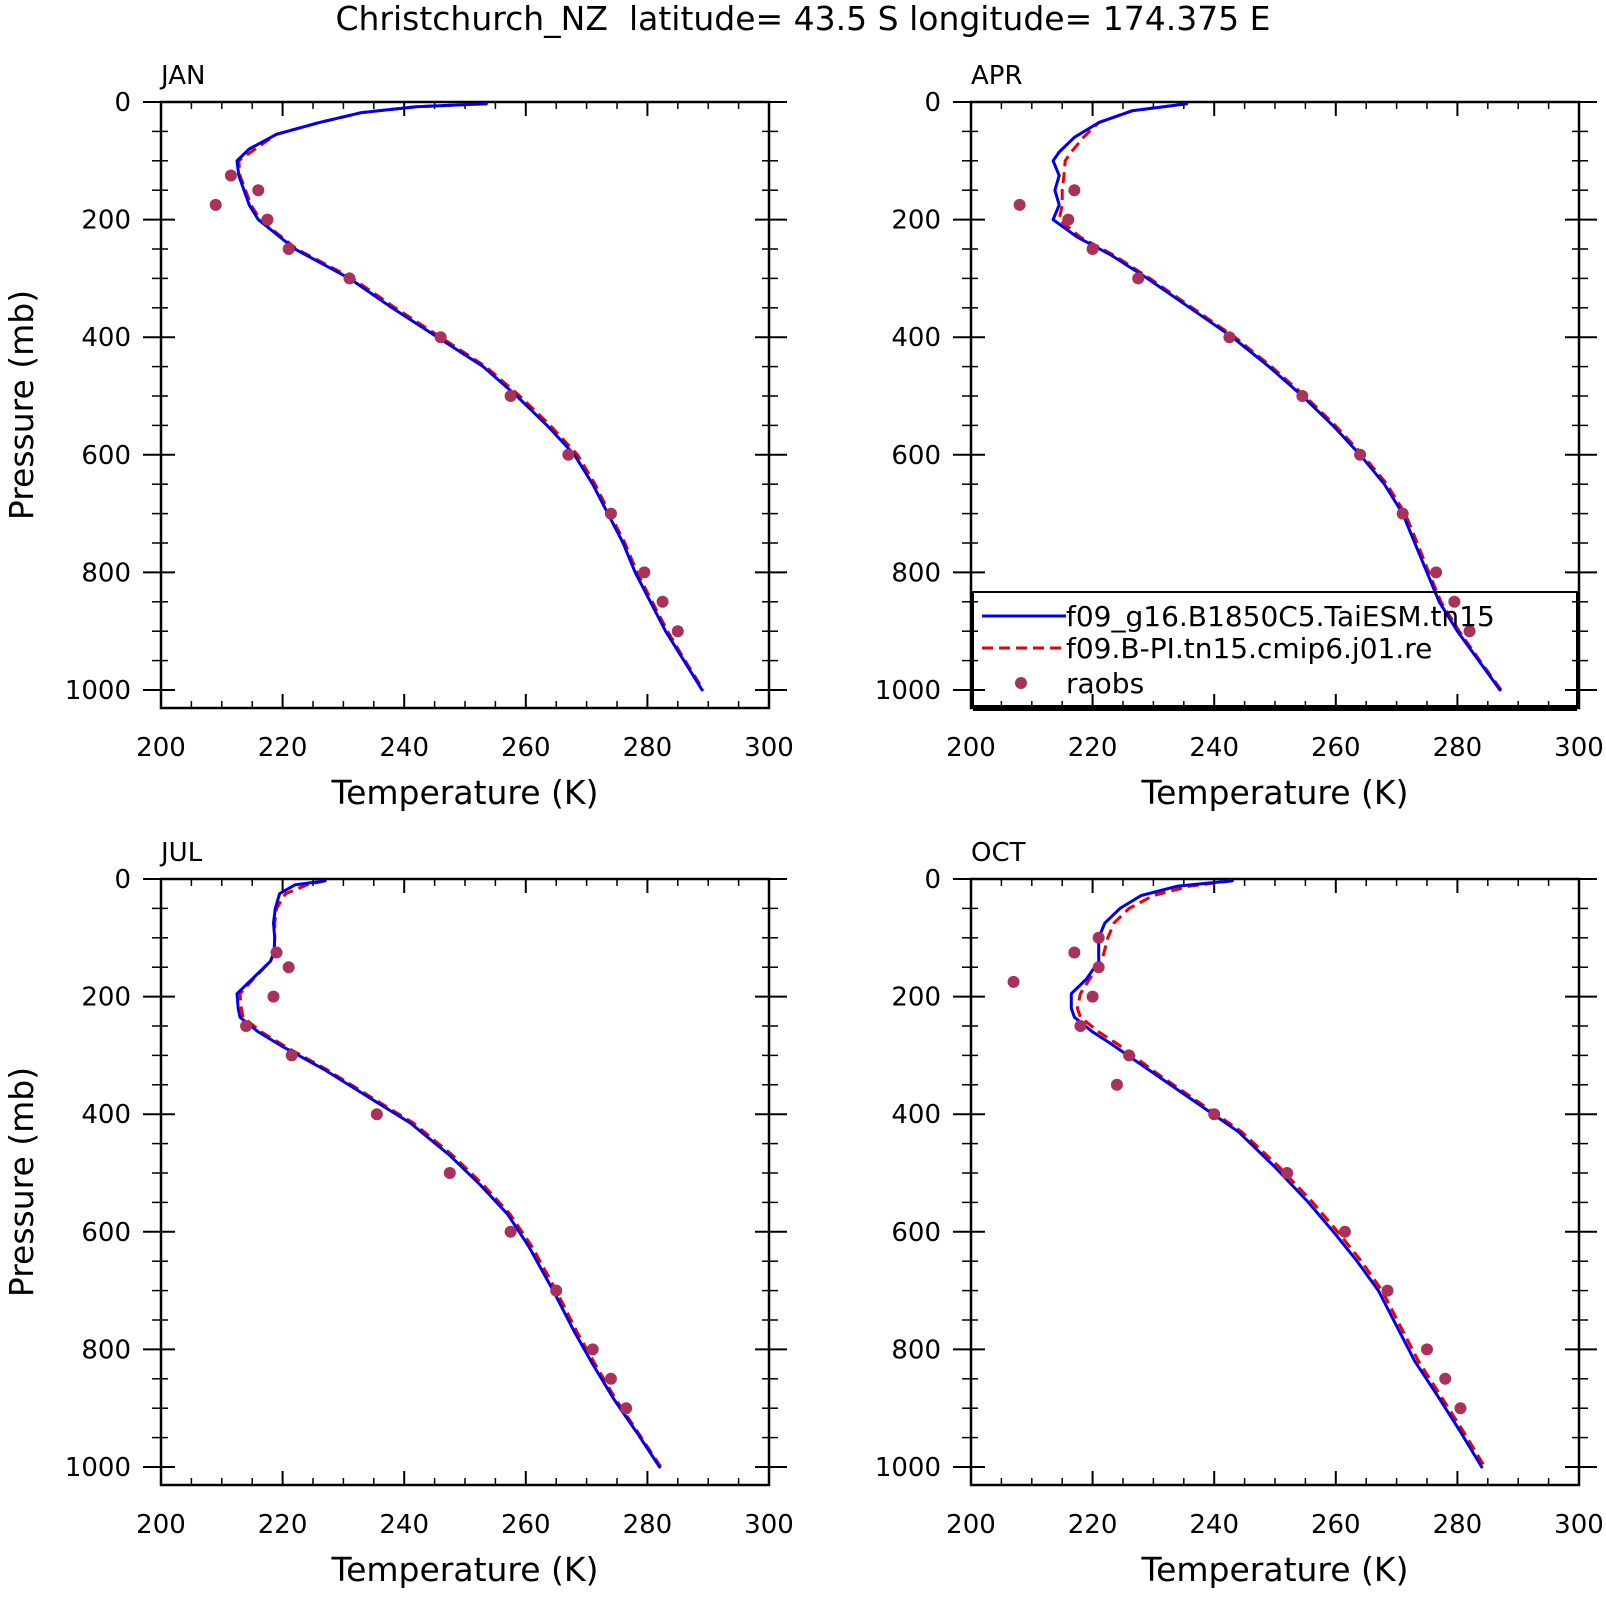 Image resolution: width=1606 pixels, height=1600 pixels. Describe the element at coordinates (916, 998) in the screenshot. I see `y-tick-label-oct-200: 200` at that location.